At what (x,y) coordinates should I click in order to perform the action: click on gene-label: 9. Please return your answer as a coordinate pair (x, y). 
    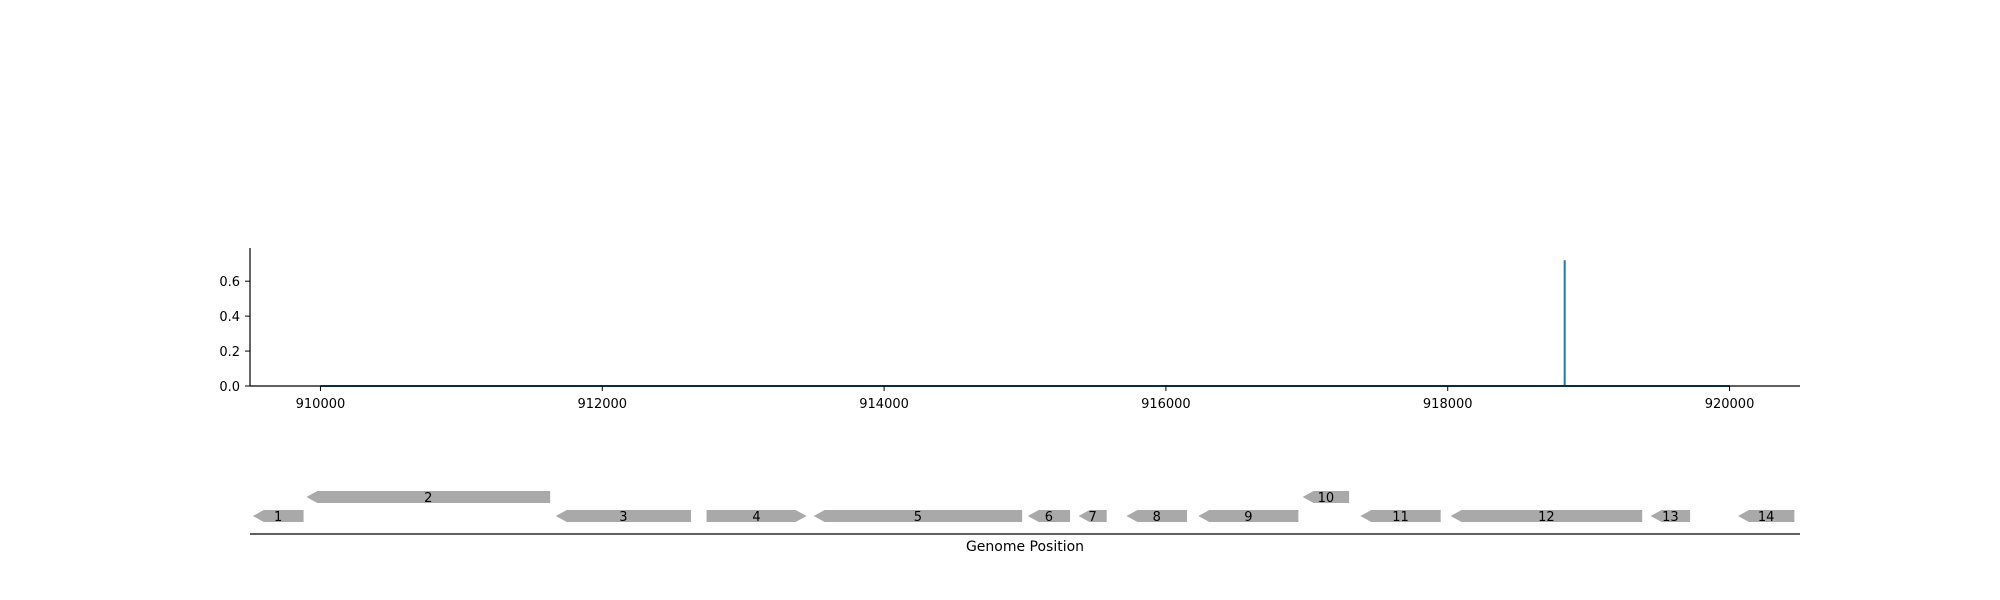
    Looking at the image, I should click on (1248, 517).